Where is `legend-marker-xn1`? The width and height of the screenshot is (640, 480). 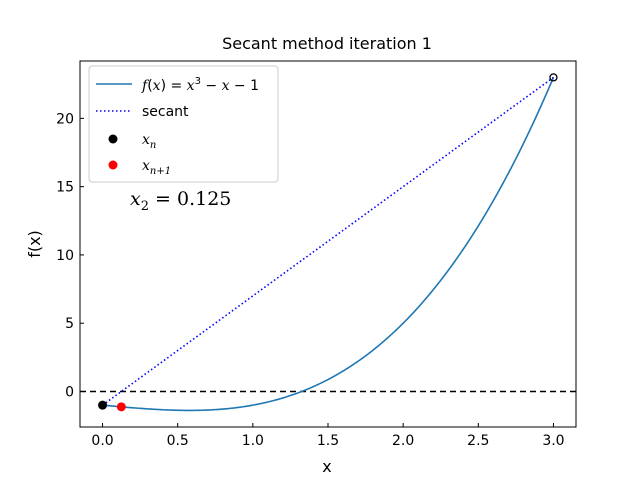
legend-marker-xn1 is located at coordinates (113, 165).